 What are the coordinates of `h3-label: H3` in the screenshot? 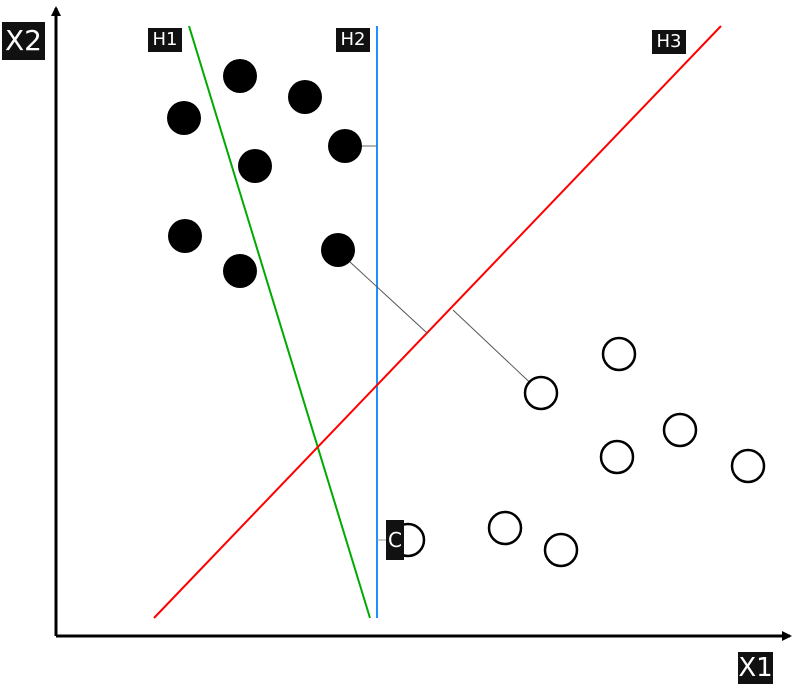 It's located at (669, 42).